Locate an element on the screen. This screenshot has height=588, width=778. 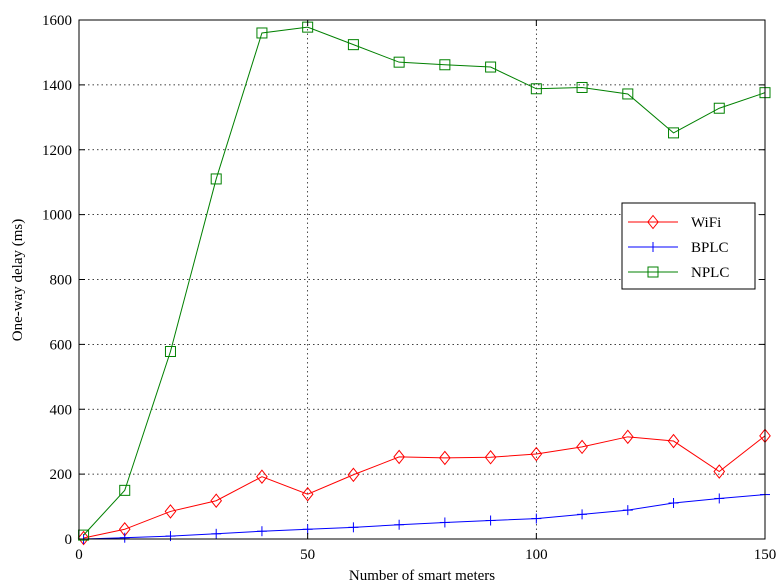
legend-entry-nplc: NPLC is located at coordinates (678, 273).